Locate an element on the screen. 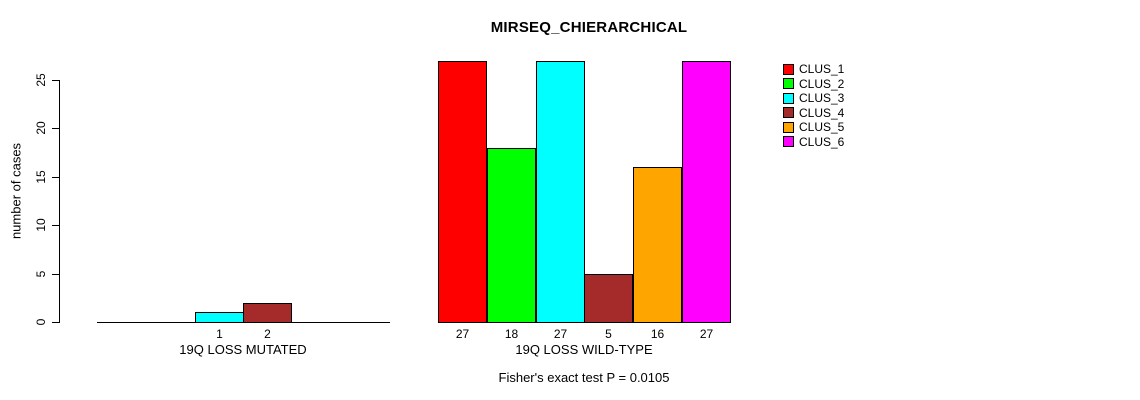  legend-item: CLUS_3 is located at coordinates (813, 98).